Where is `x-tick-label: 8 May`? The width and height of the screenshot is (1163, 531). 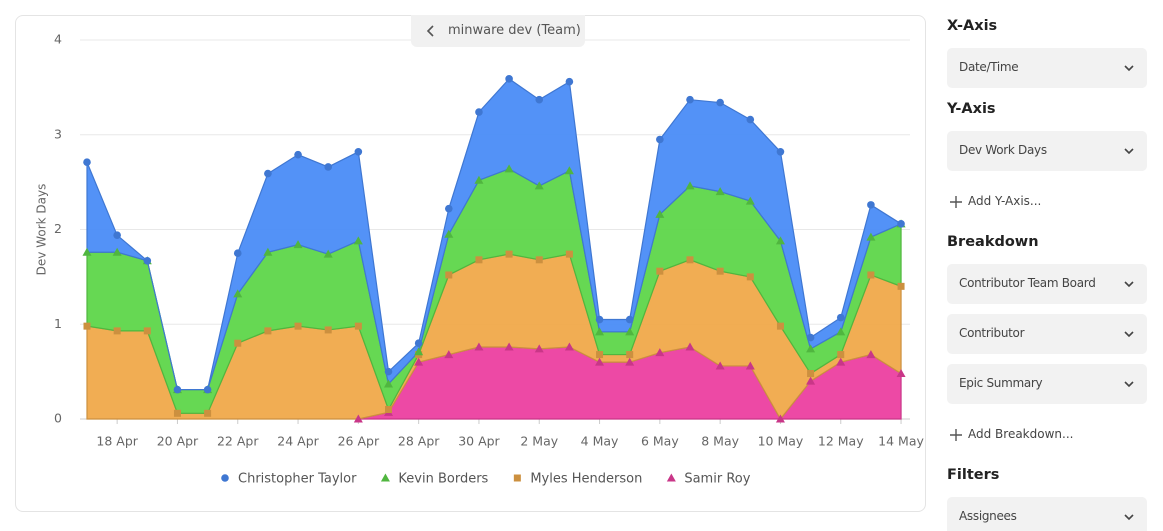
x-tick-label: 8 May is located at coordinates (720, 441).